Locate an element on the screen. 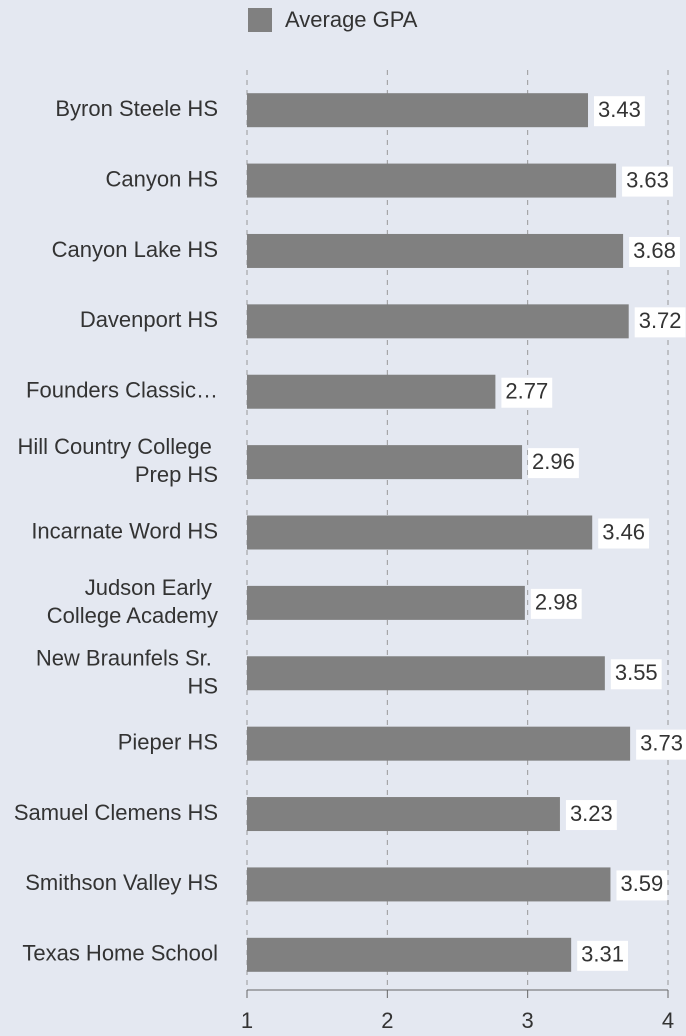 The height and width of the screenshot is (1036, 686). y-tick-label: Incarnate Word HS is located at coordinates (124, 530).